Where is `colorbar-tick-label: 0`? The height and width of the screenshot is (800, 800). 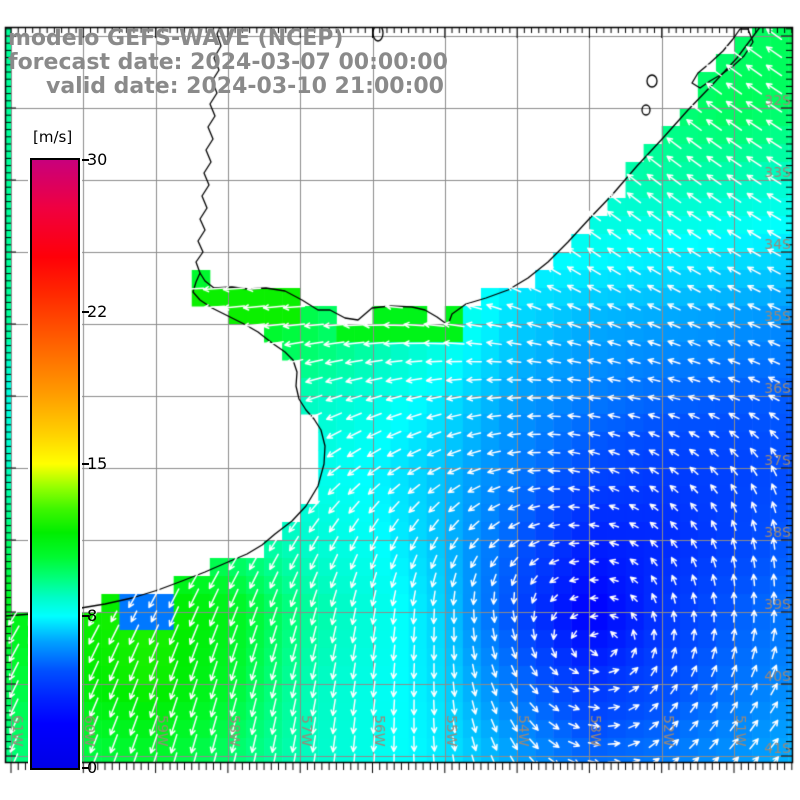
colorbar-tick-label: 0 is located at coordinates (92, 767).